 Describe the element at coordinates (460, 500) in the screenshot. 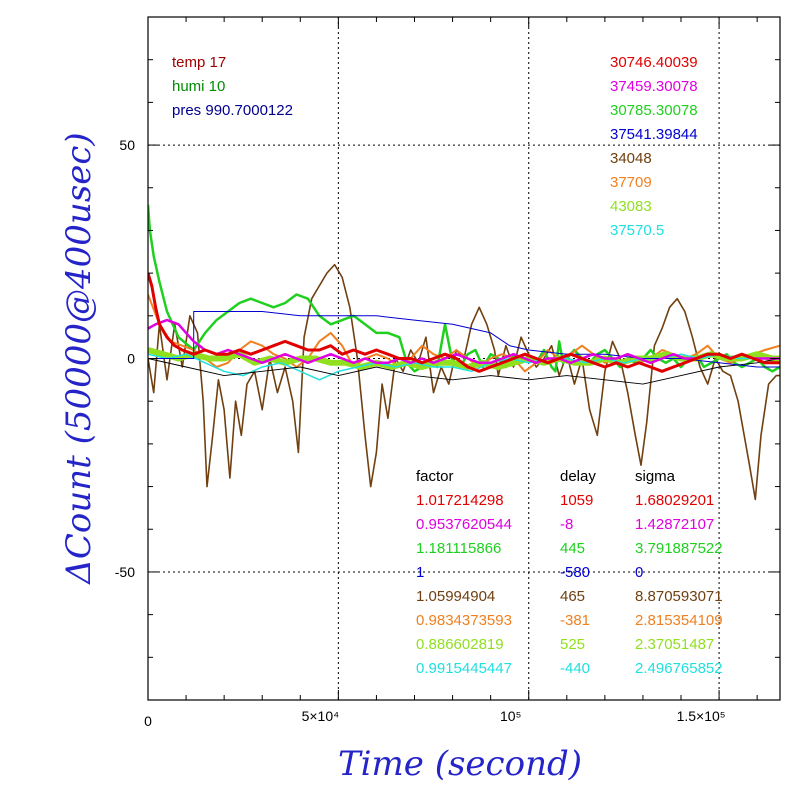

I see `legend-factor-cell: 1.017214298` at that location.